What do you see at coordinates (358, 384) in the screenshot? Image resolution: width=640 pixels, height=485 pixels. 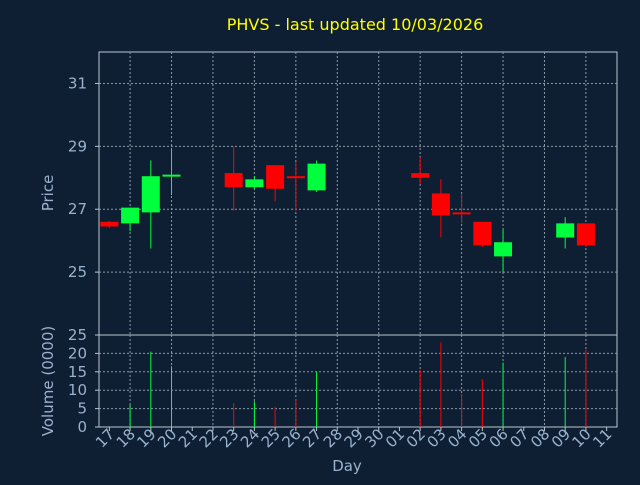 I see `volume-bars` at bounding box center [358, 384].